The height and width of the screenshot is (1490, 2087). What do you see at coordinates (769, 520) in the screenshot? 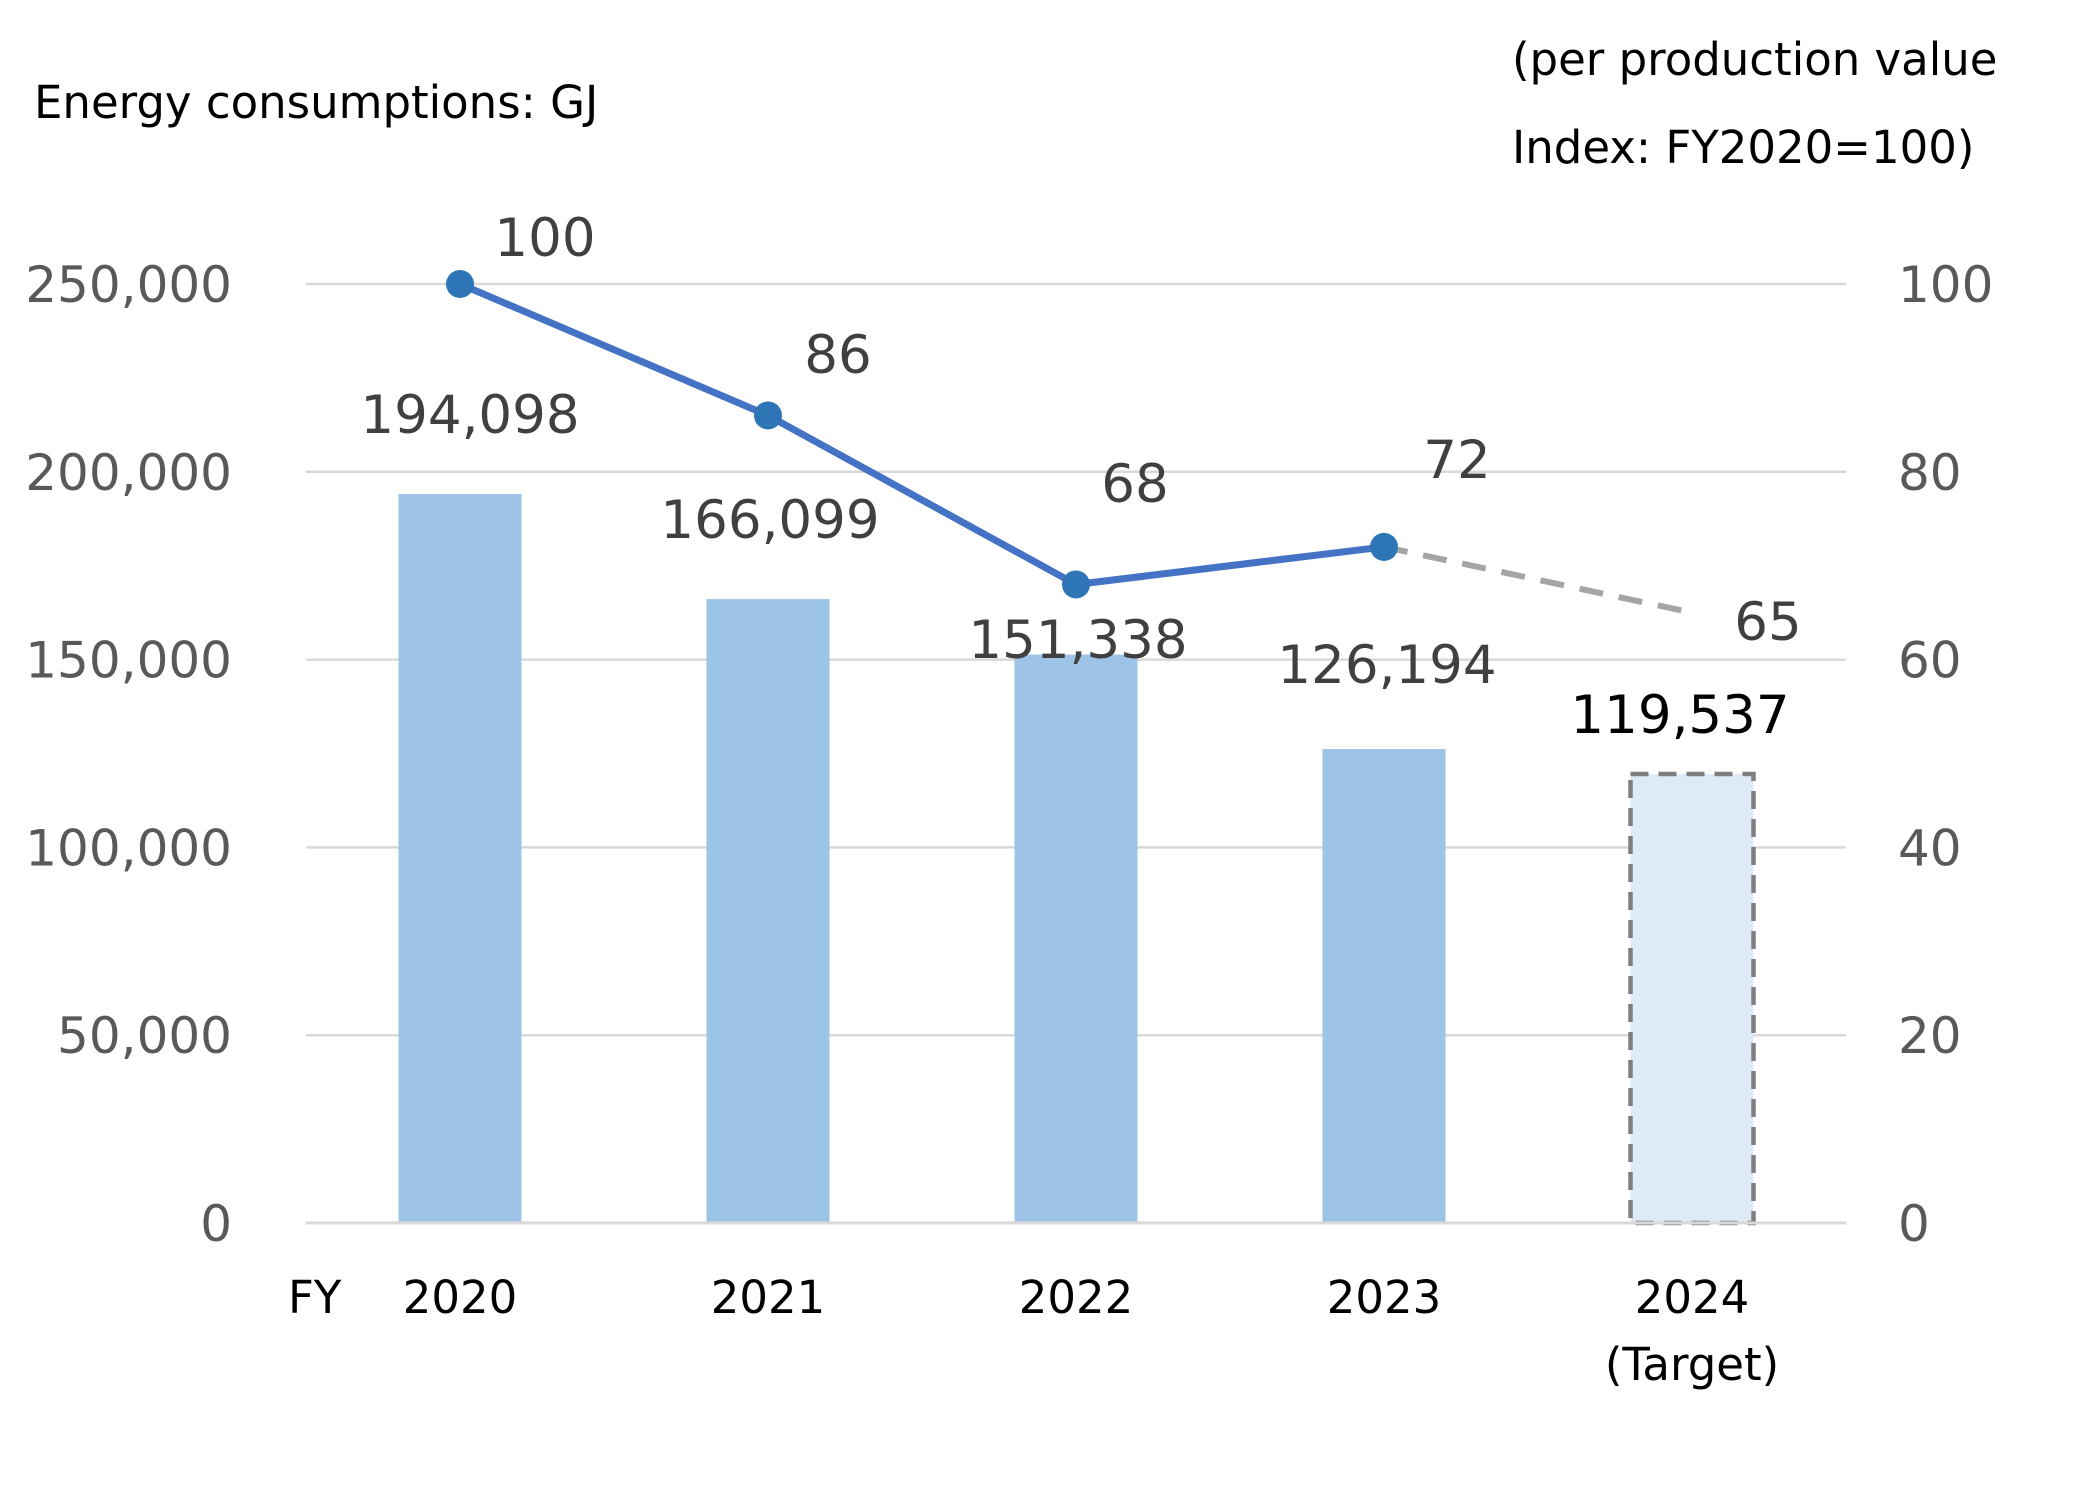
I see `bar-value-label: 166,099` at bounding box center [769, 520].